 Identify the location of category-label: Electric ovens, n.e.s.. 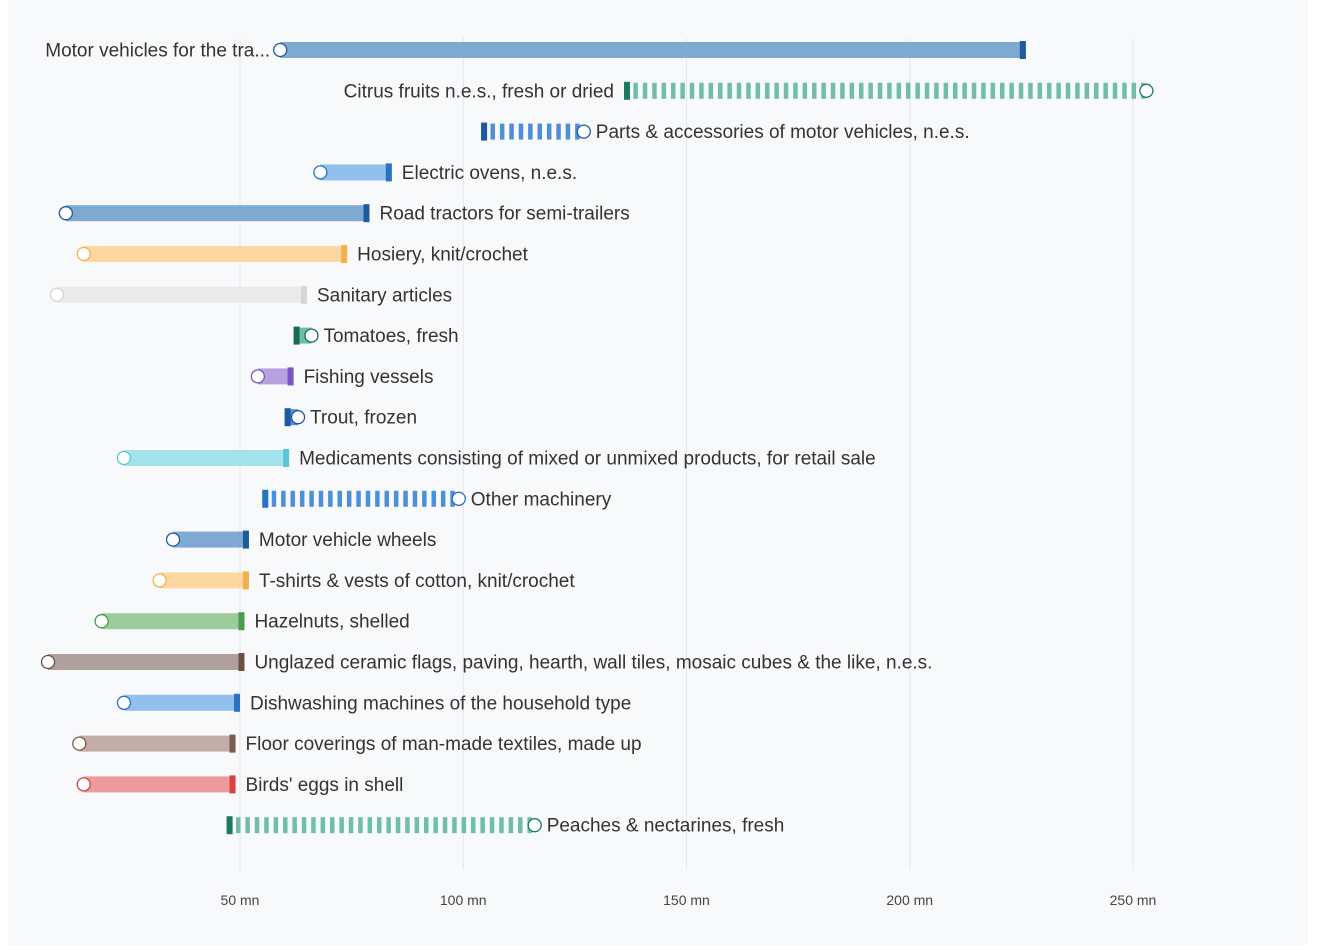
(489, 173).